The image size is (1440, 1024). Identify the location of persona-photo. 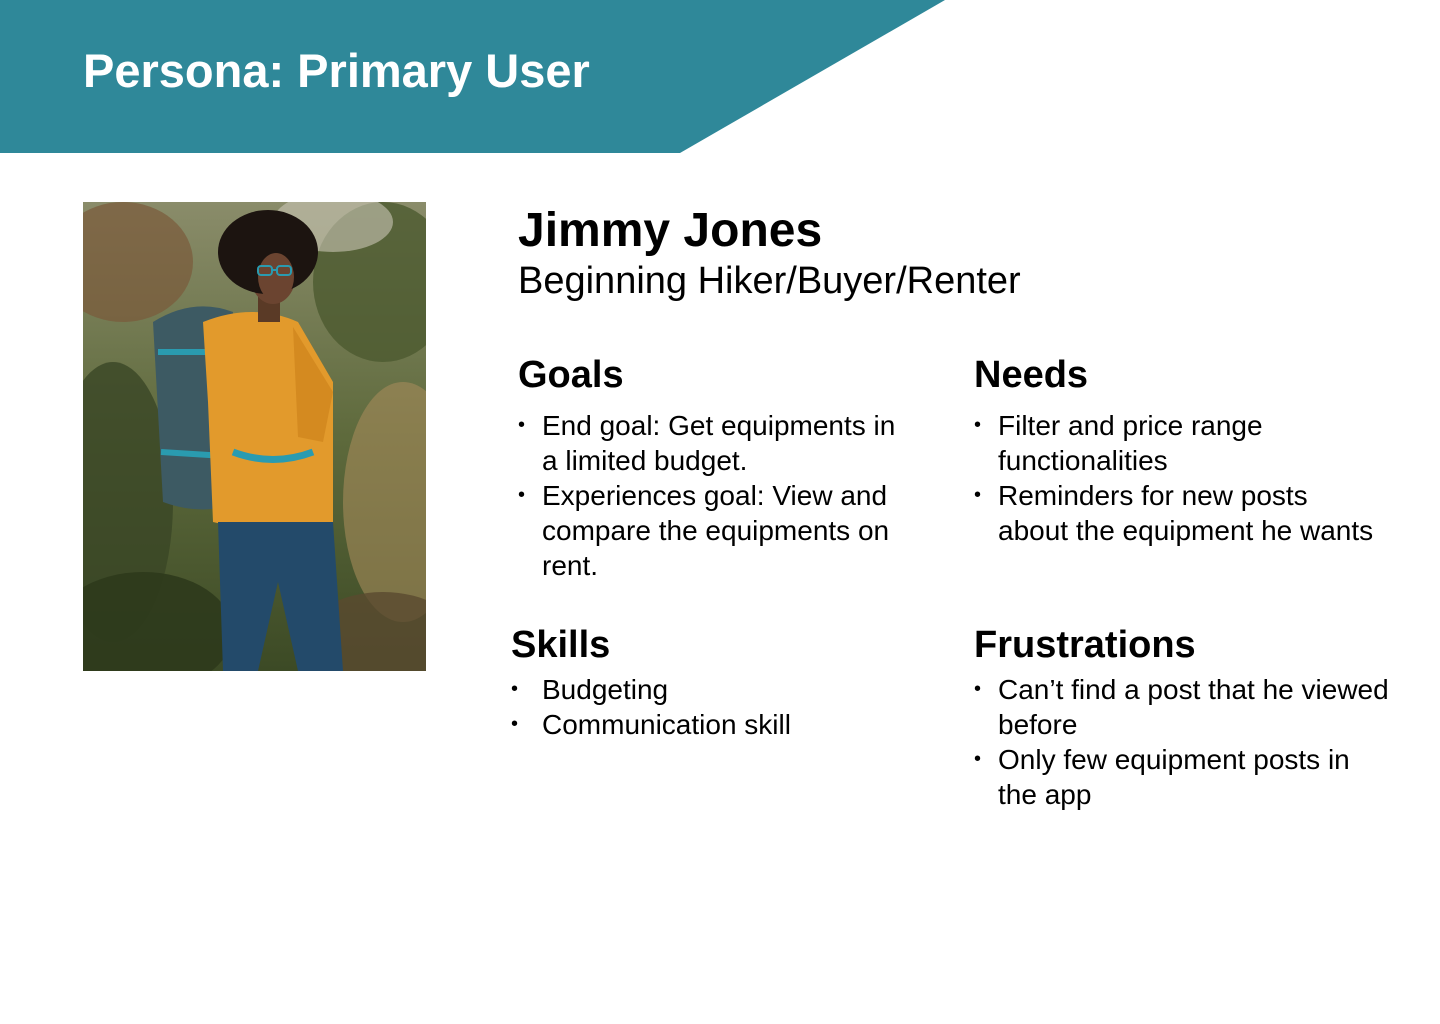
(254, 436).